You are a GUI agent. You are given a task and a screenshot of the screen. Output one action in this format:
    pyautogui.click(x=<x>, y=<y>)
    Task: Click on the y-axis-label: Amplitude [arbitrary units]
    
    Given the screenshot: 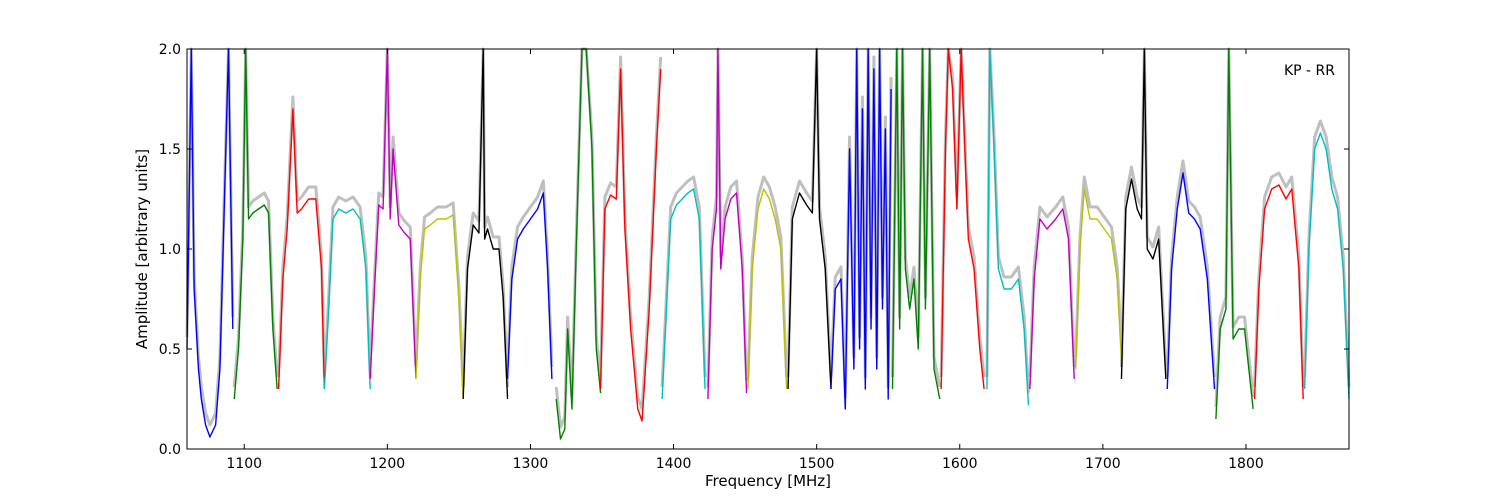 What is the action you would take?
    pyautogui.click(x=142, y=249)
    